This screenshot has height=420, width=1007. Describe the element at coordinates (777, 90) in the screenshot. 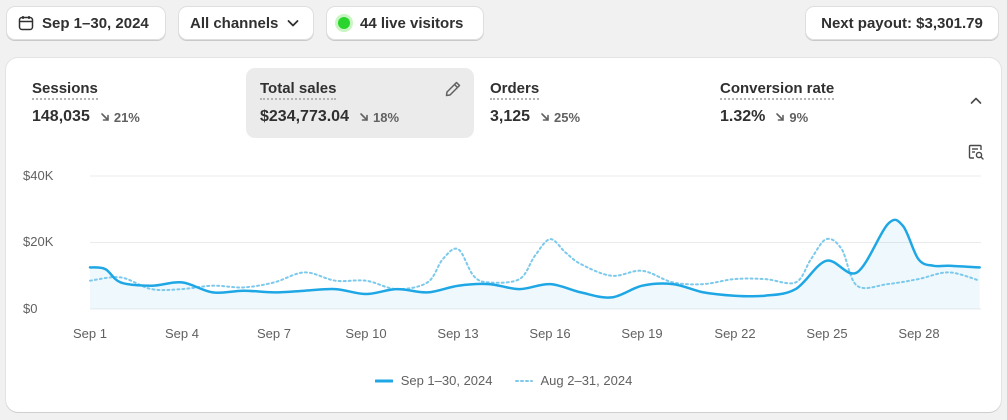

I see `metric-label: Conversion rate` at that location.